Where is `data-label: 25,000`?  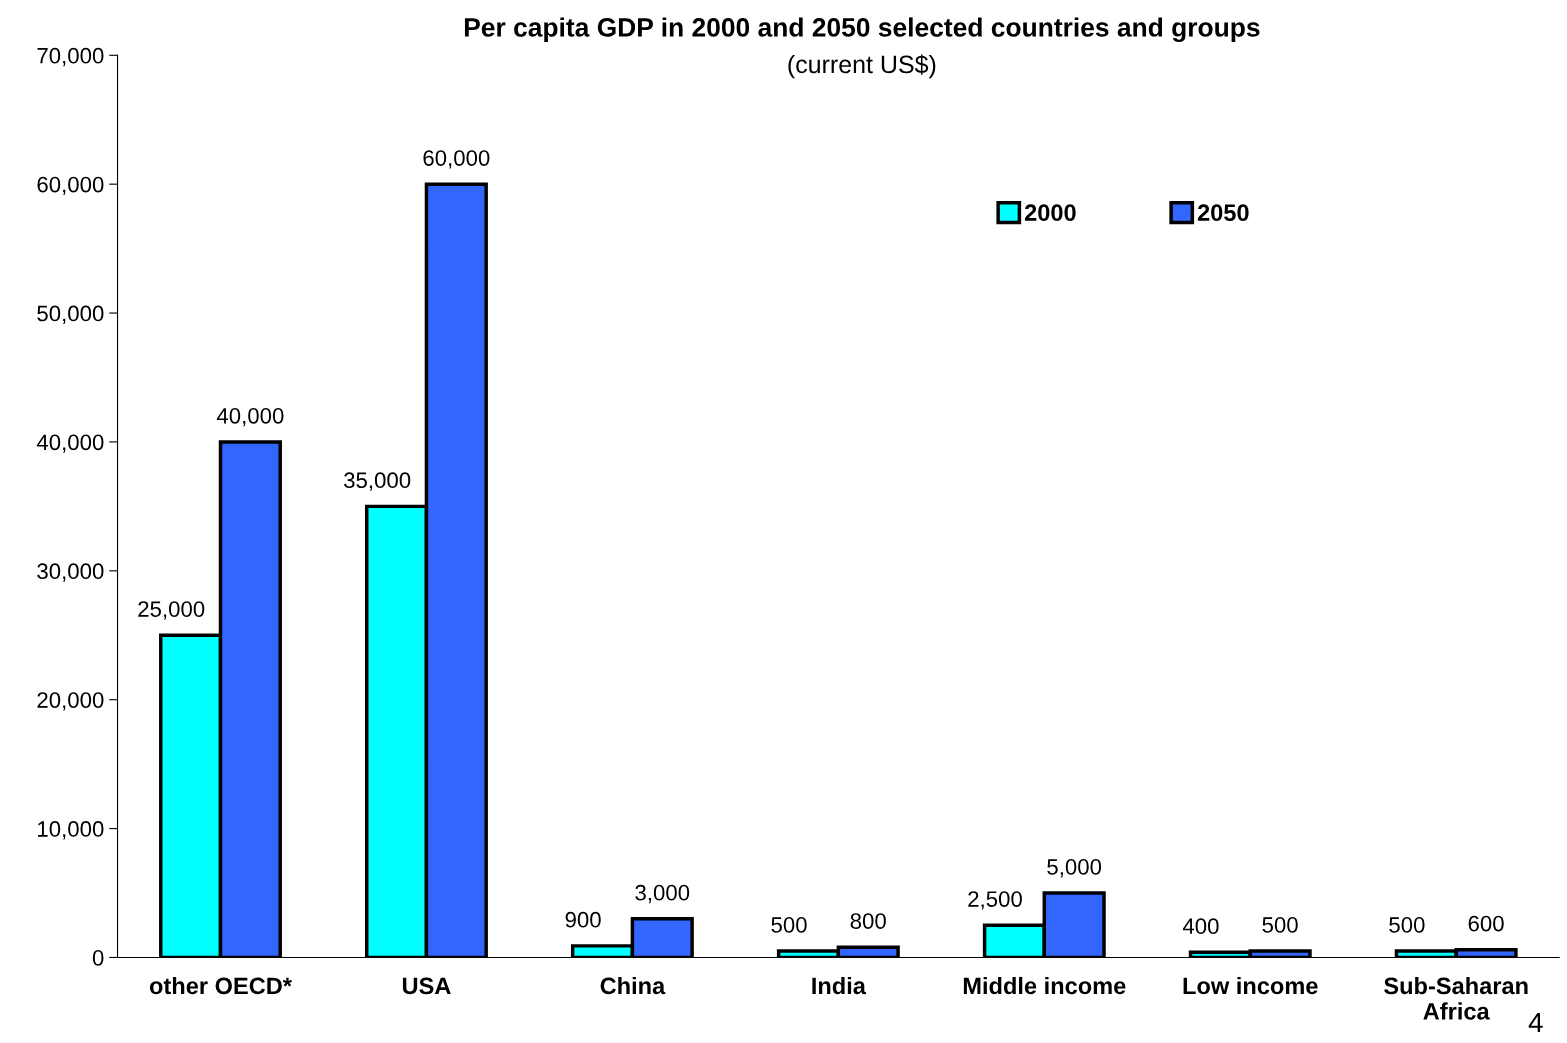
data-label: 25,000 is located at coordinates (171, 610).